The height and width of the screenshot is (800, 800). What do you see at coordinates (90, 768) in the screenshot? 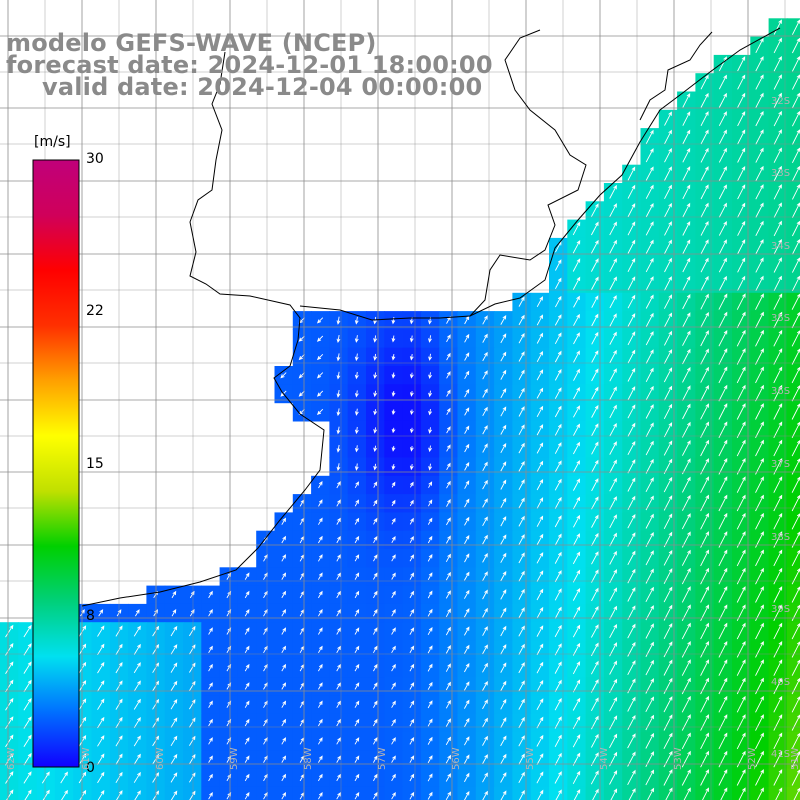
I see `colorbar-tick-0: 0` at bounding box center [90, 768].